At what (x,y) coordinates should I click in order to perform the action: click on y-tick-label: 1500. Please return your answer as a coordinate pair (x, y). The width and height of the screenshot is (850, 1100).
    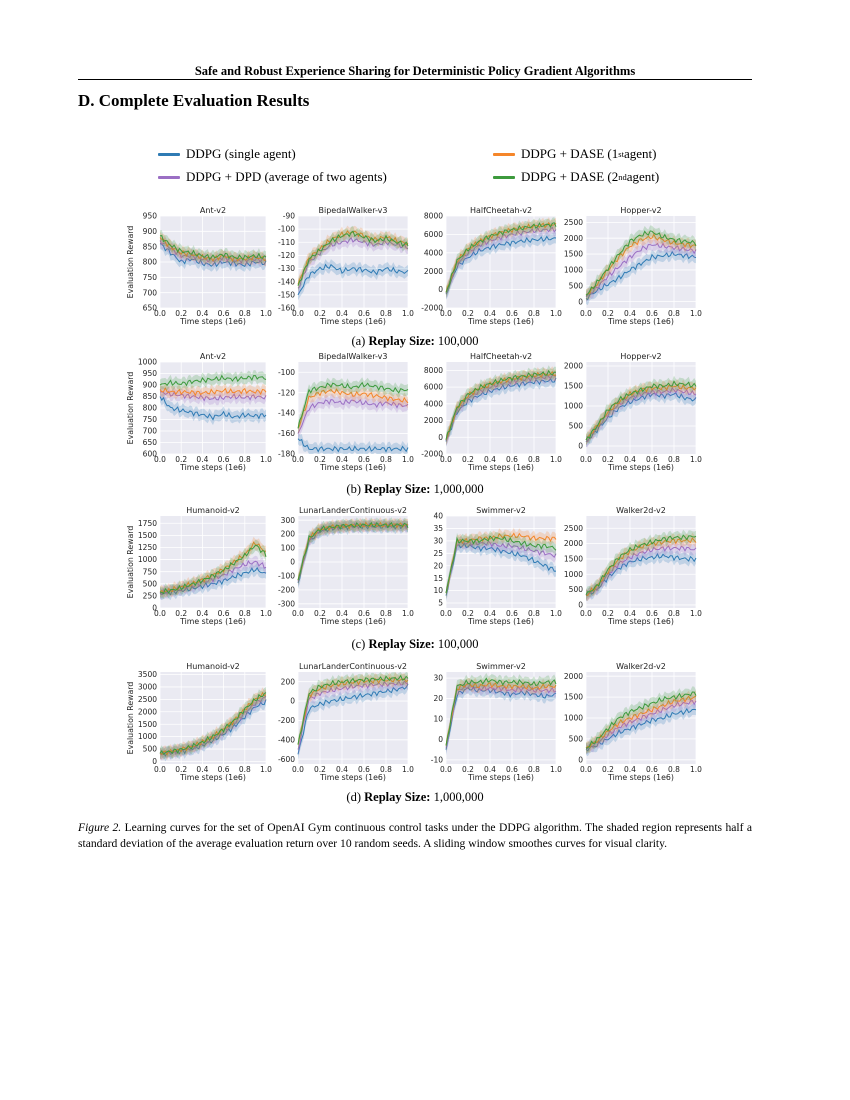
    Looking at the image, I should click on (573, 559).